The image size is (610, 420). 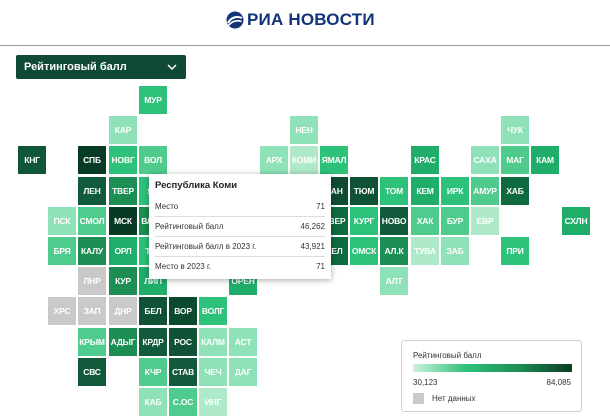 I want to click on region-tile: ДНР, so click(x=123, y=311).